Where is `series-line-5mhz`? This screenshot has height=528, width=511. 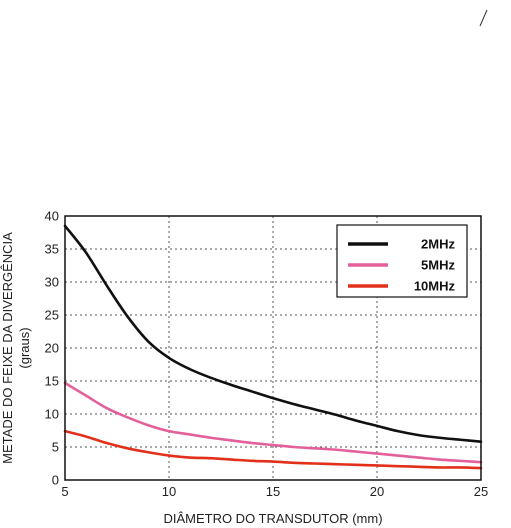 series-line-5mhz is located at coordinates (273, 422).